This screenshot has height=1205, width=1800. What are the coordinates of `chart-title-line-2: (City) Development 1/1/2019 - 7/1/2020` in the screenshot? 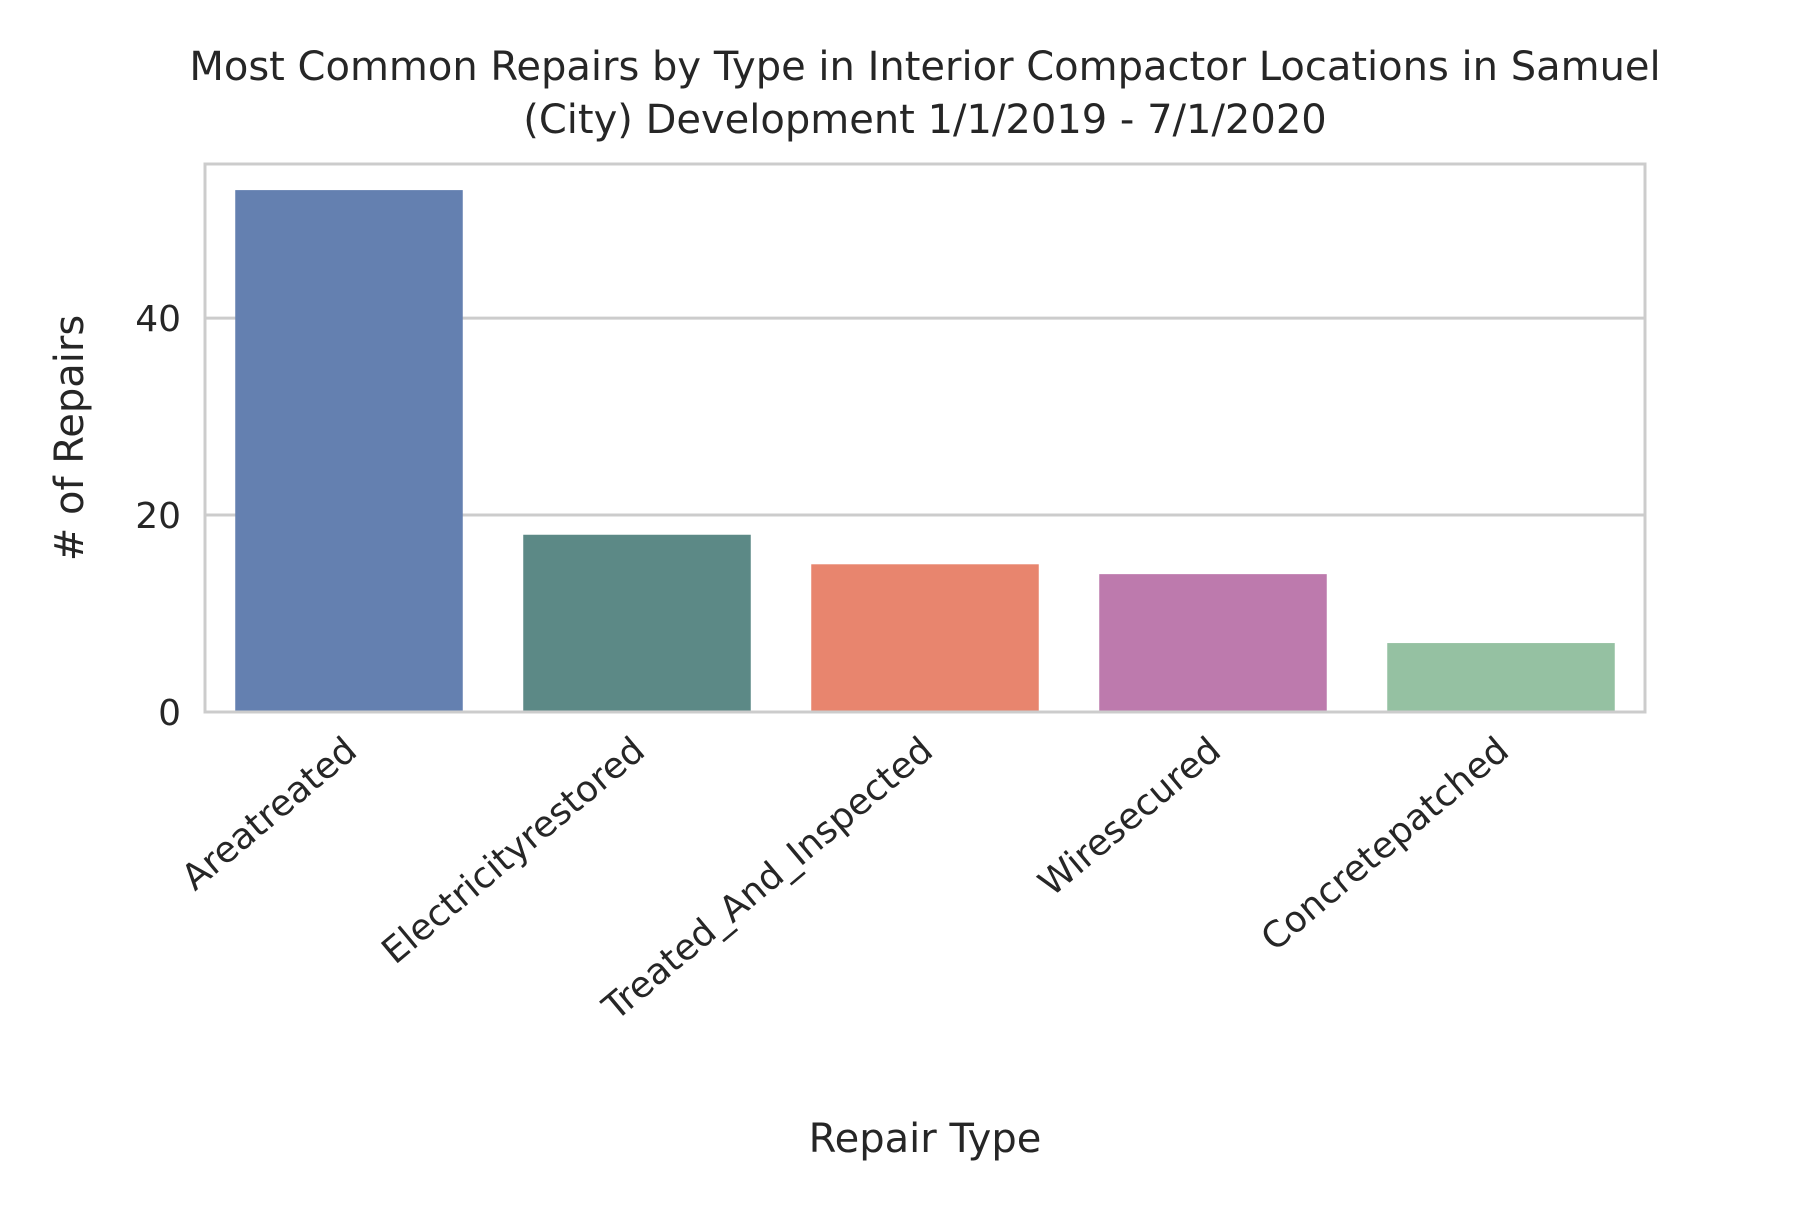 It's located at (924, 120).